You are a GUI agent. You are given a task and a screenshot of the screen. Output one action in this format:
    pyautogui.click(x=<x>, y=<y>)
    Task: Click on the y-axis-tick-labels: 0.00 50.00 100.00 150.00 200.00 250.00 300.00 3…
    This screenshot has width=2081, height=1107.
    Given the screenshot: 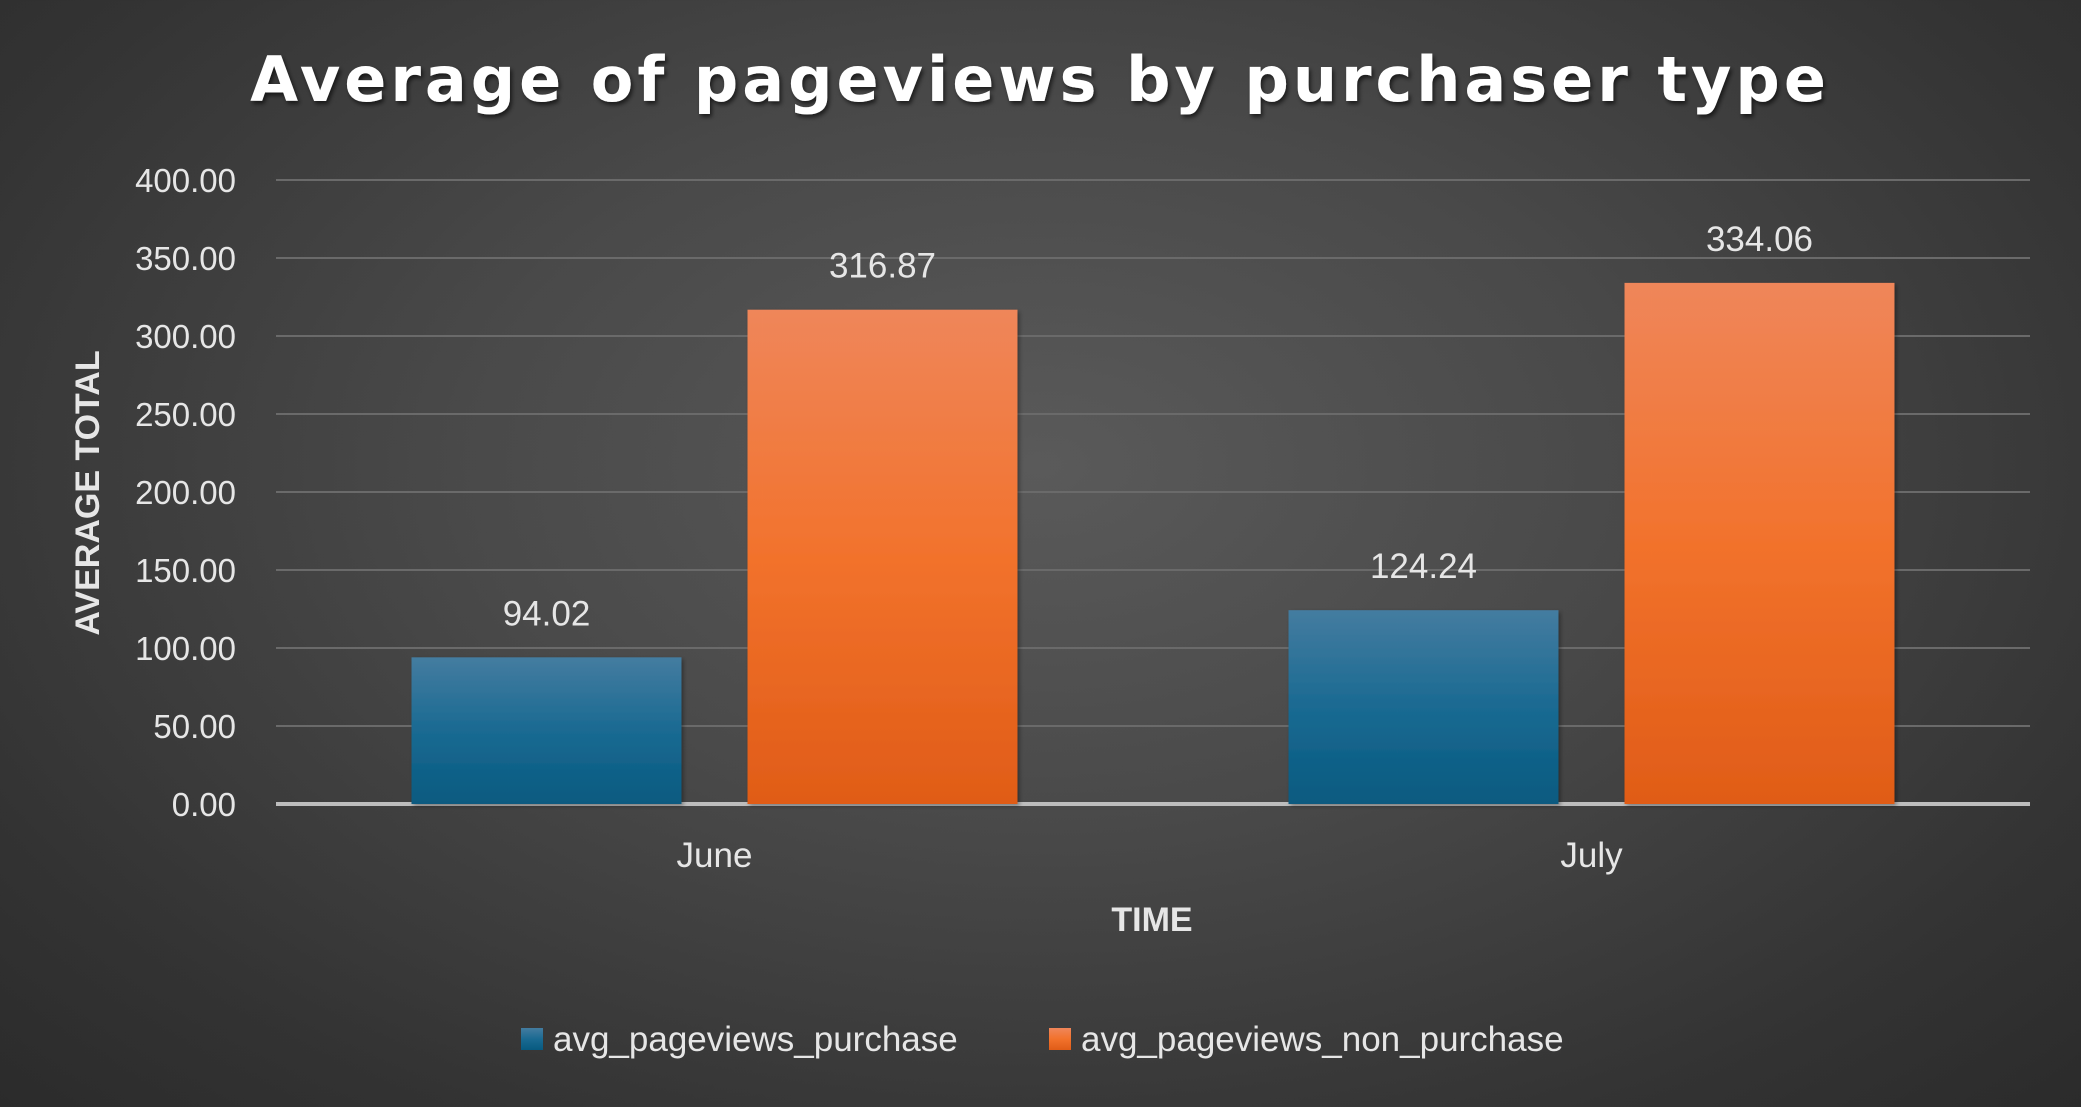 What is the action you would take?
    pyautogui.click(x=185, y=492)
    